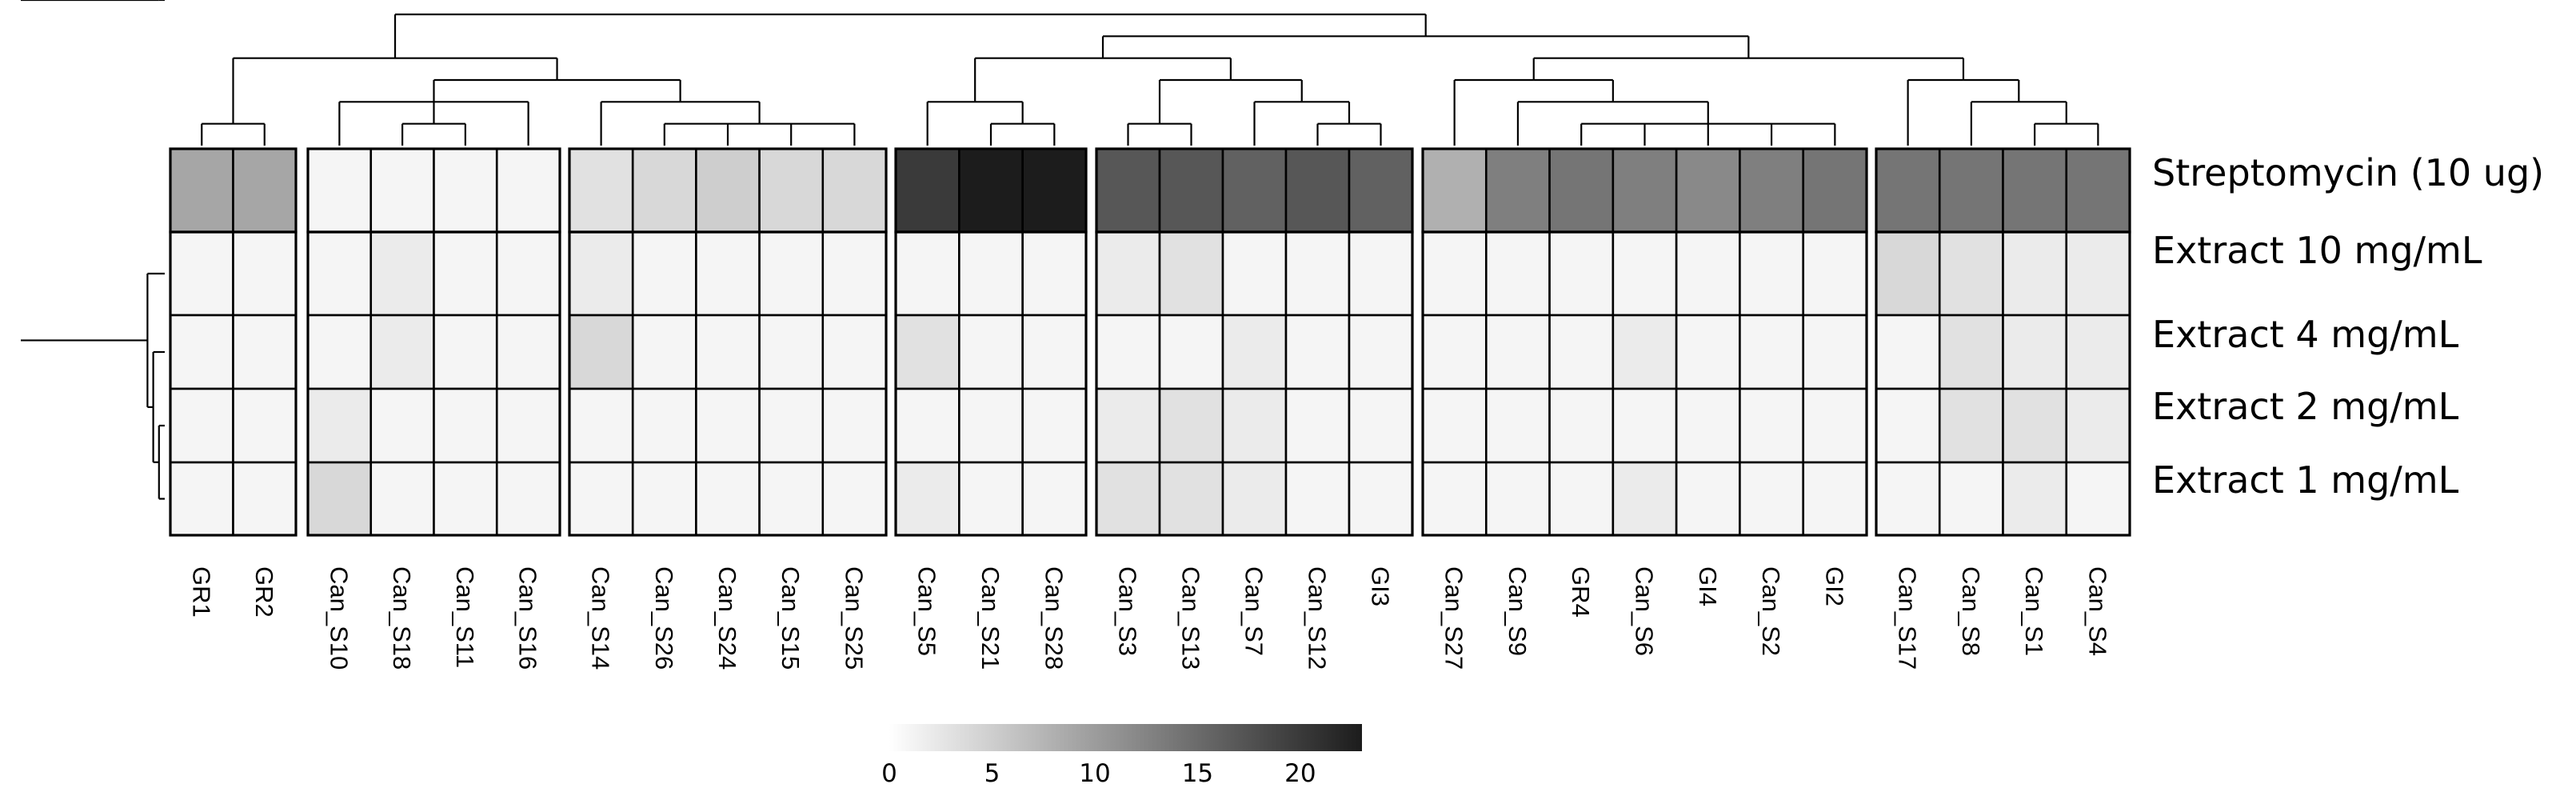 This screenshot has width=2576, height=792. I want to click on row-label: Extract 4 mg/mL, so click(2306, 334).